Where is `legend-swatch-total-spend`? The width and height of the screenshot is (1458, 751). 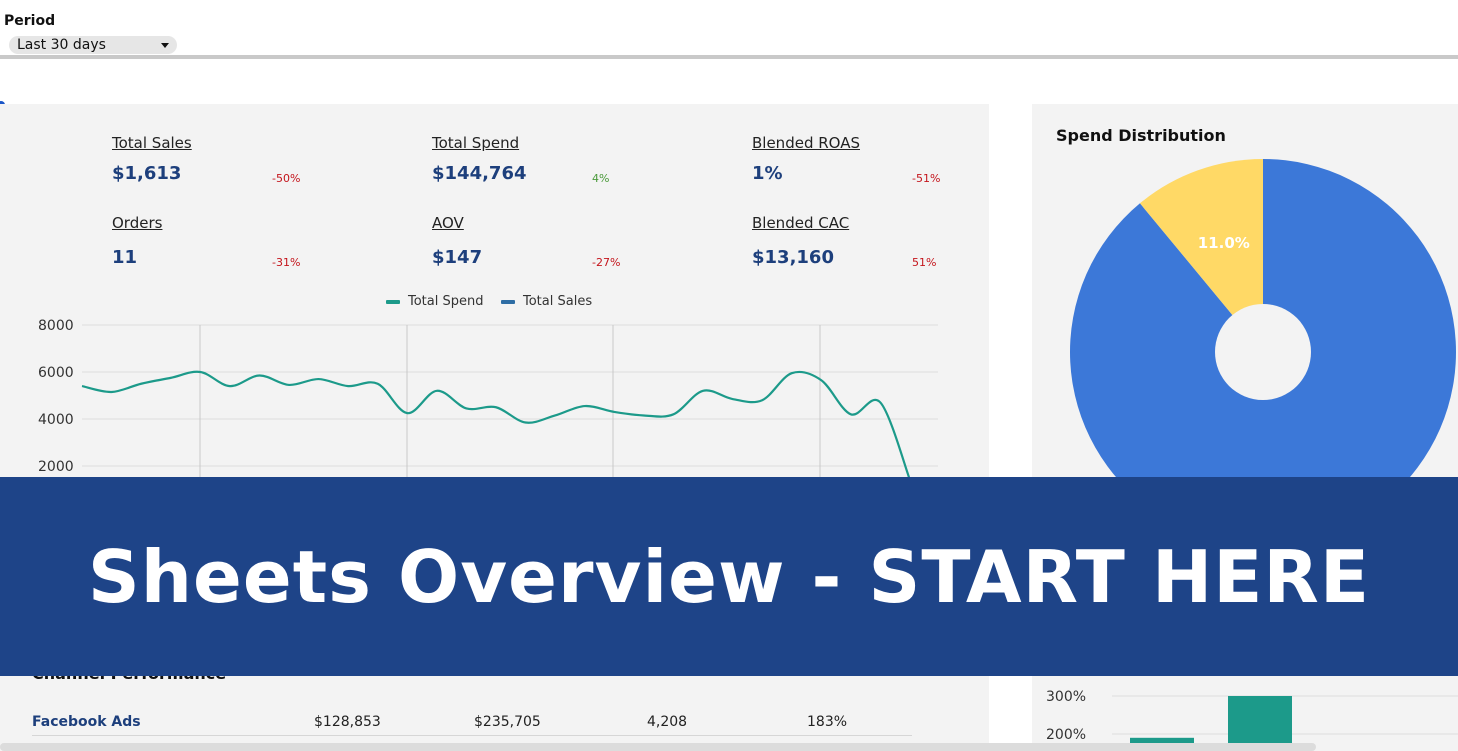 legend-swatch-total-spend is located at coordinates (393, 301).